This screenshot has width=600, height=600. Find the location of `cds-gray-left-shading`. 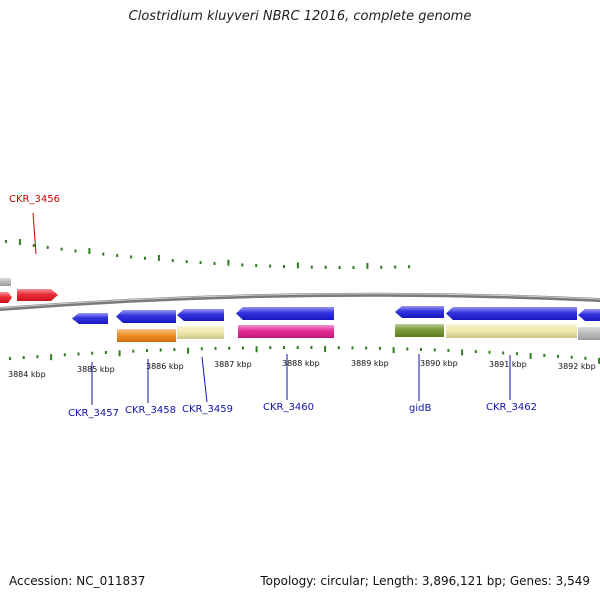

cds-gray-left-shading is located at coordinates (5, 282).